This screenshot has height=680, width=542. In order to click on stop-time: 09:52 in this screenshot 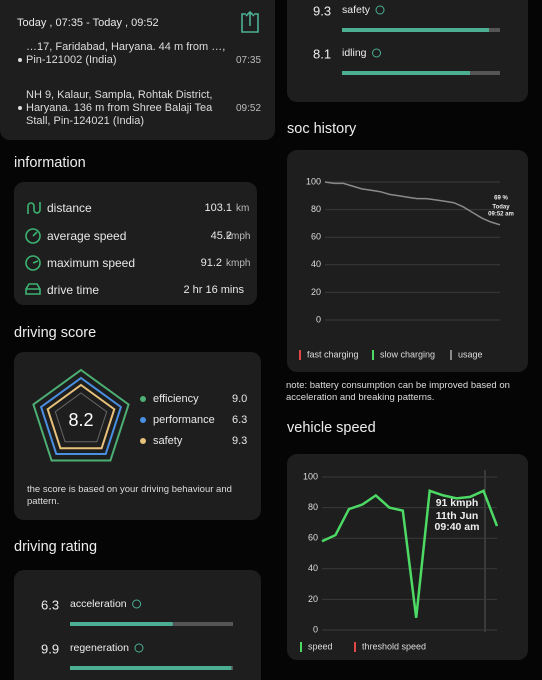, I will do `click(249, 108)`.